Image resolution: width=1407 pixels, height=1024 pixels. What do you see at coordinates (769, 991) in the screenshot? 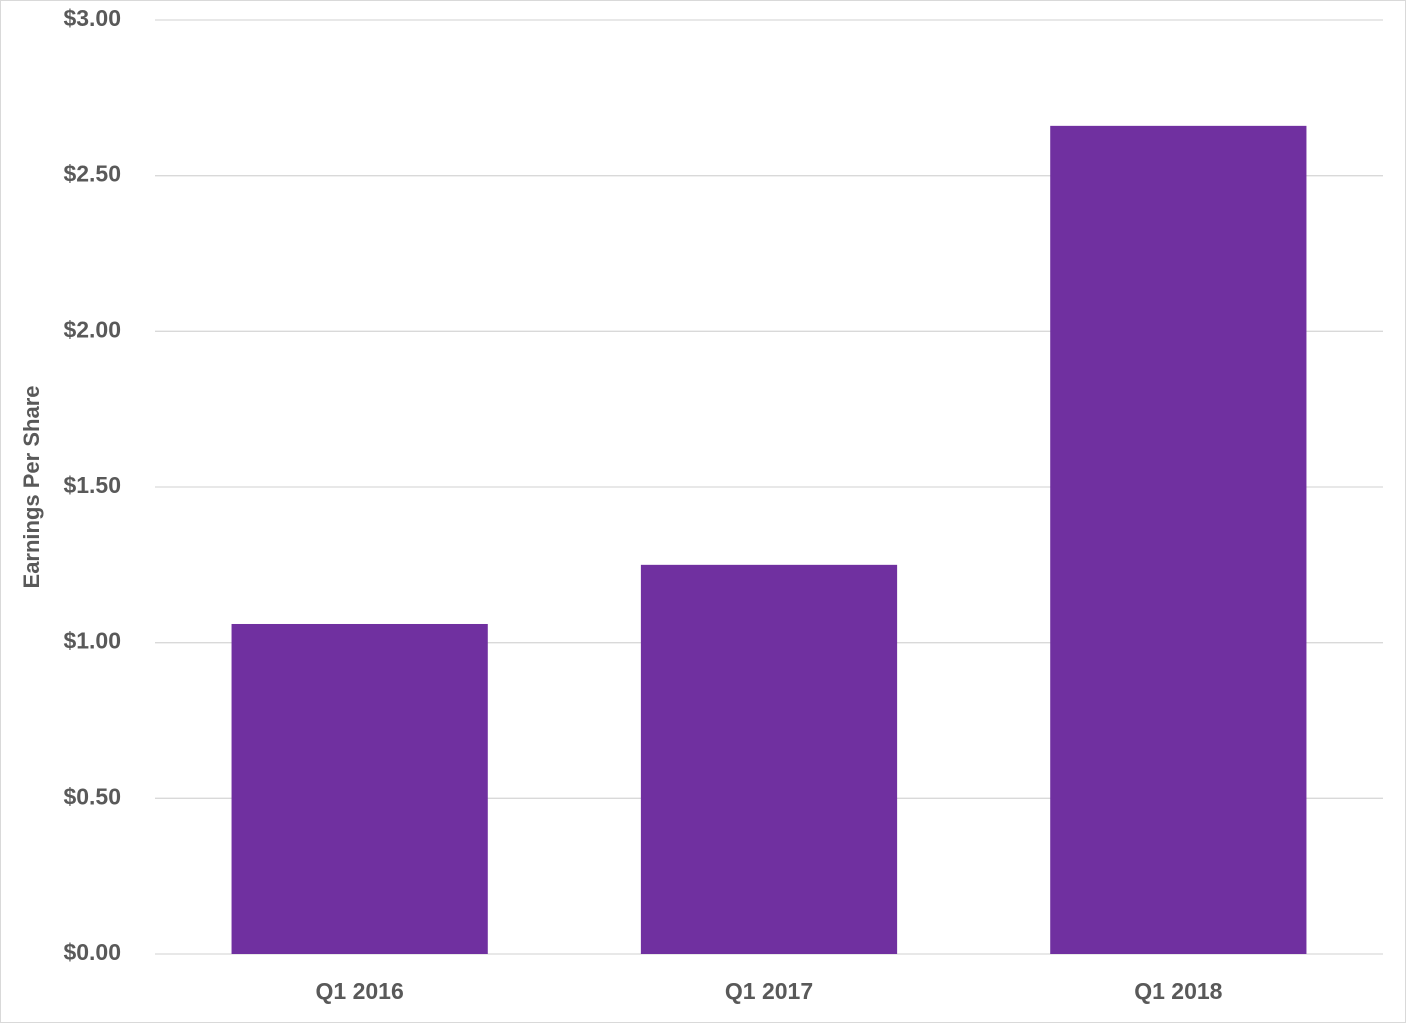
I see `x-tick-label: Q1 2017` at bounding box center [769, 991].